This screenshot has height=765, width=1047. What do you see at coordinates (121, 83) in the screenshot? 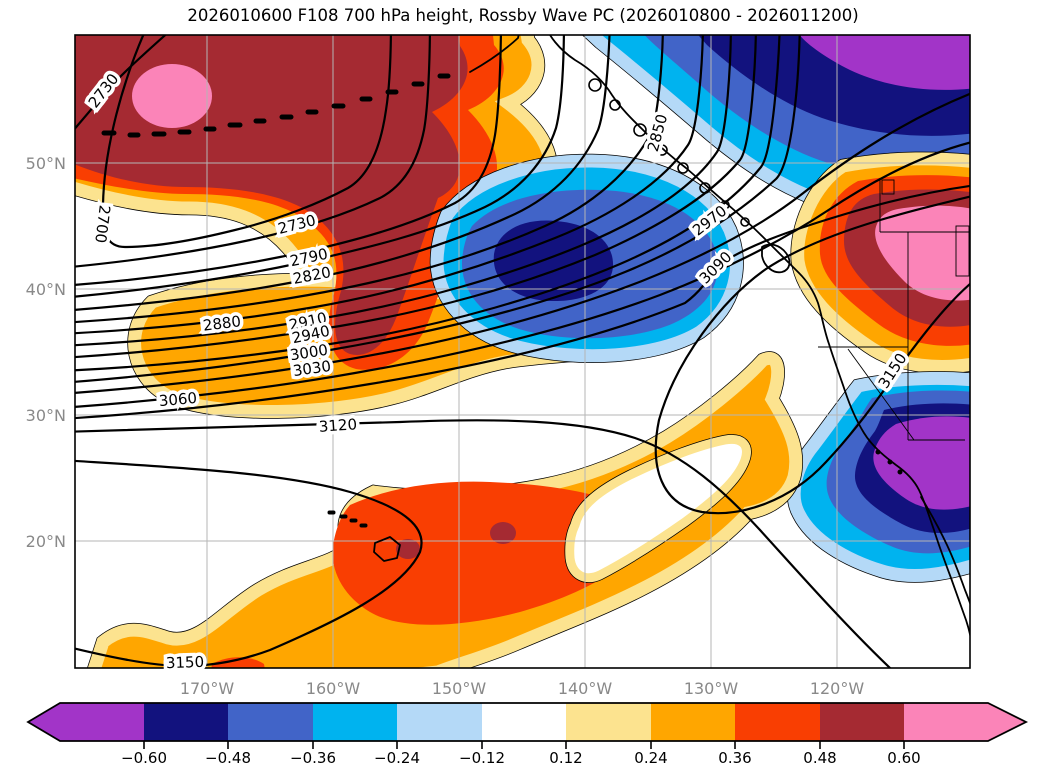
I see `contour-2730-nw` at bounding box center [121, 83].